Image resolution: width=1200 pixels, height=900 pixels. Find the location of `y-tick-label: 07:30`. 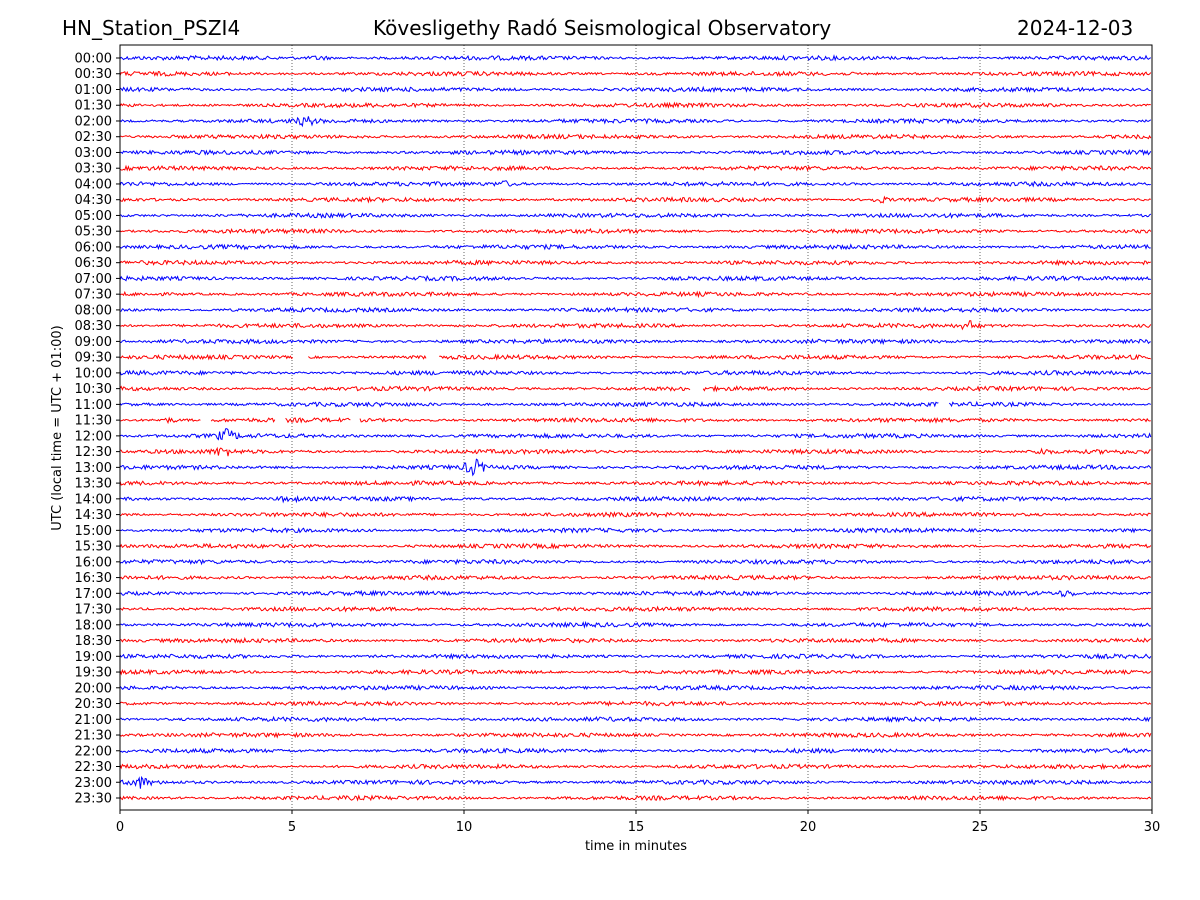

y-tick-label: 07:30 is located at coordinates (93, 295).